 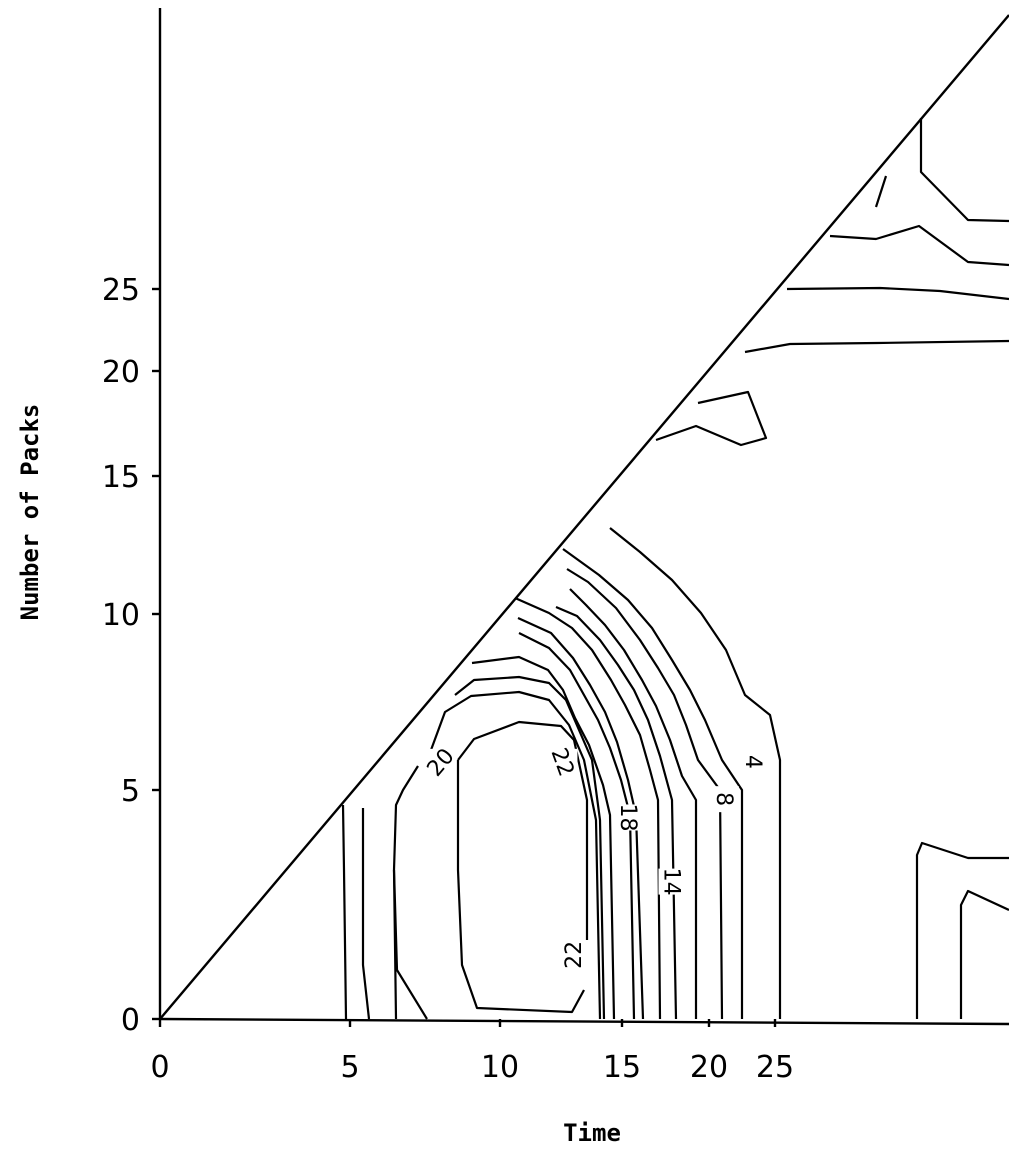 I want to click on x-tick-label: 10, so click(x=500, y=1067).